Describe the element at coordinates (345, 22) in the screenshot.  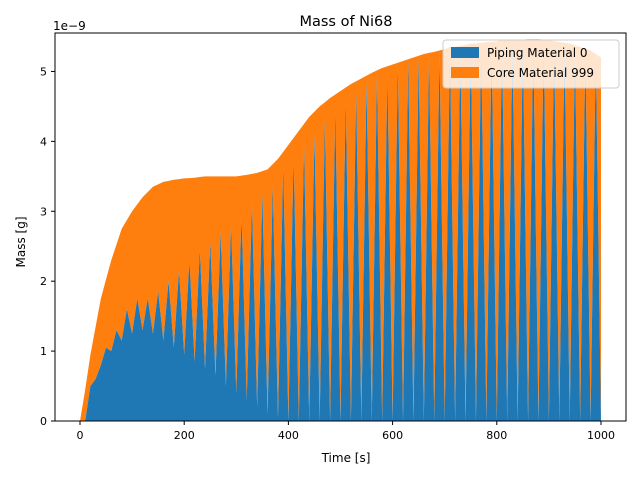
I see `chart-title: Mass of Ni68` at that location.